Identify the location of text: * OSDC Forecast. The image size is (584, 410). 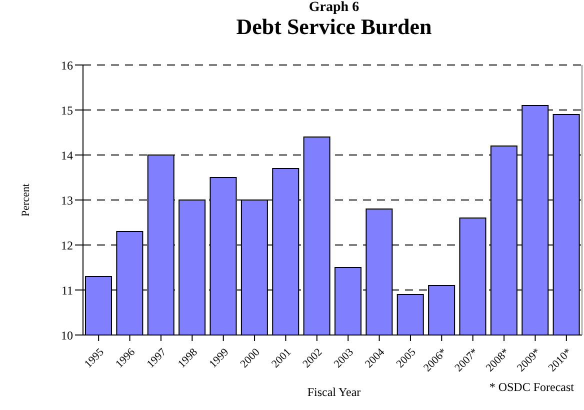
(531, 387).